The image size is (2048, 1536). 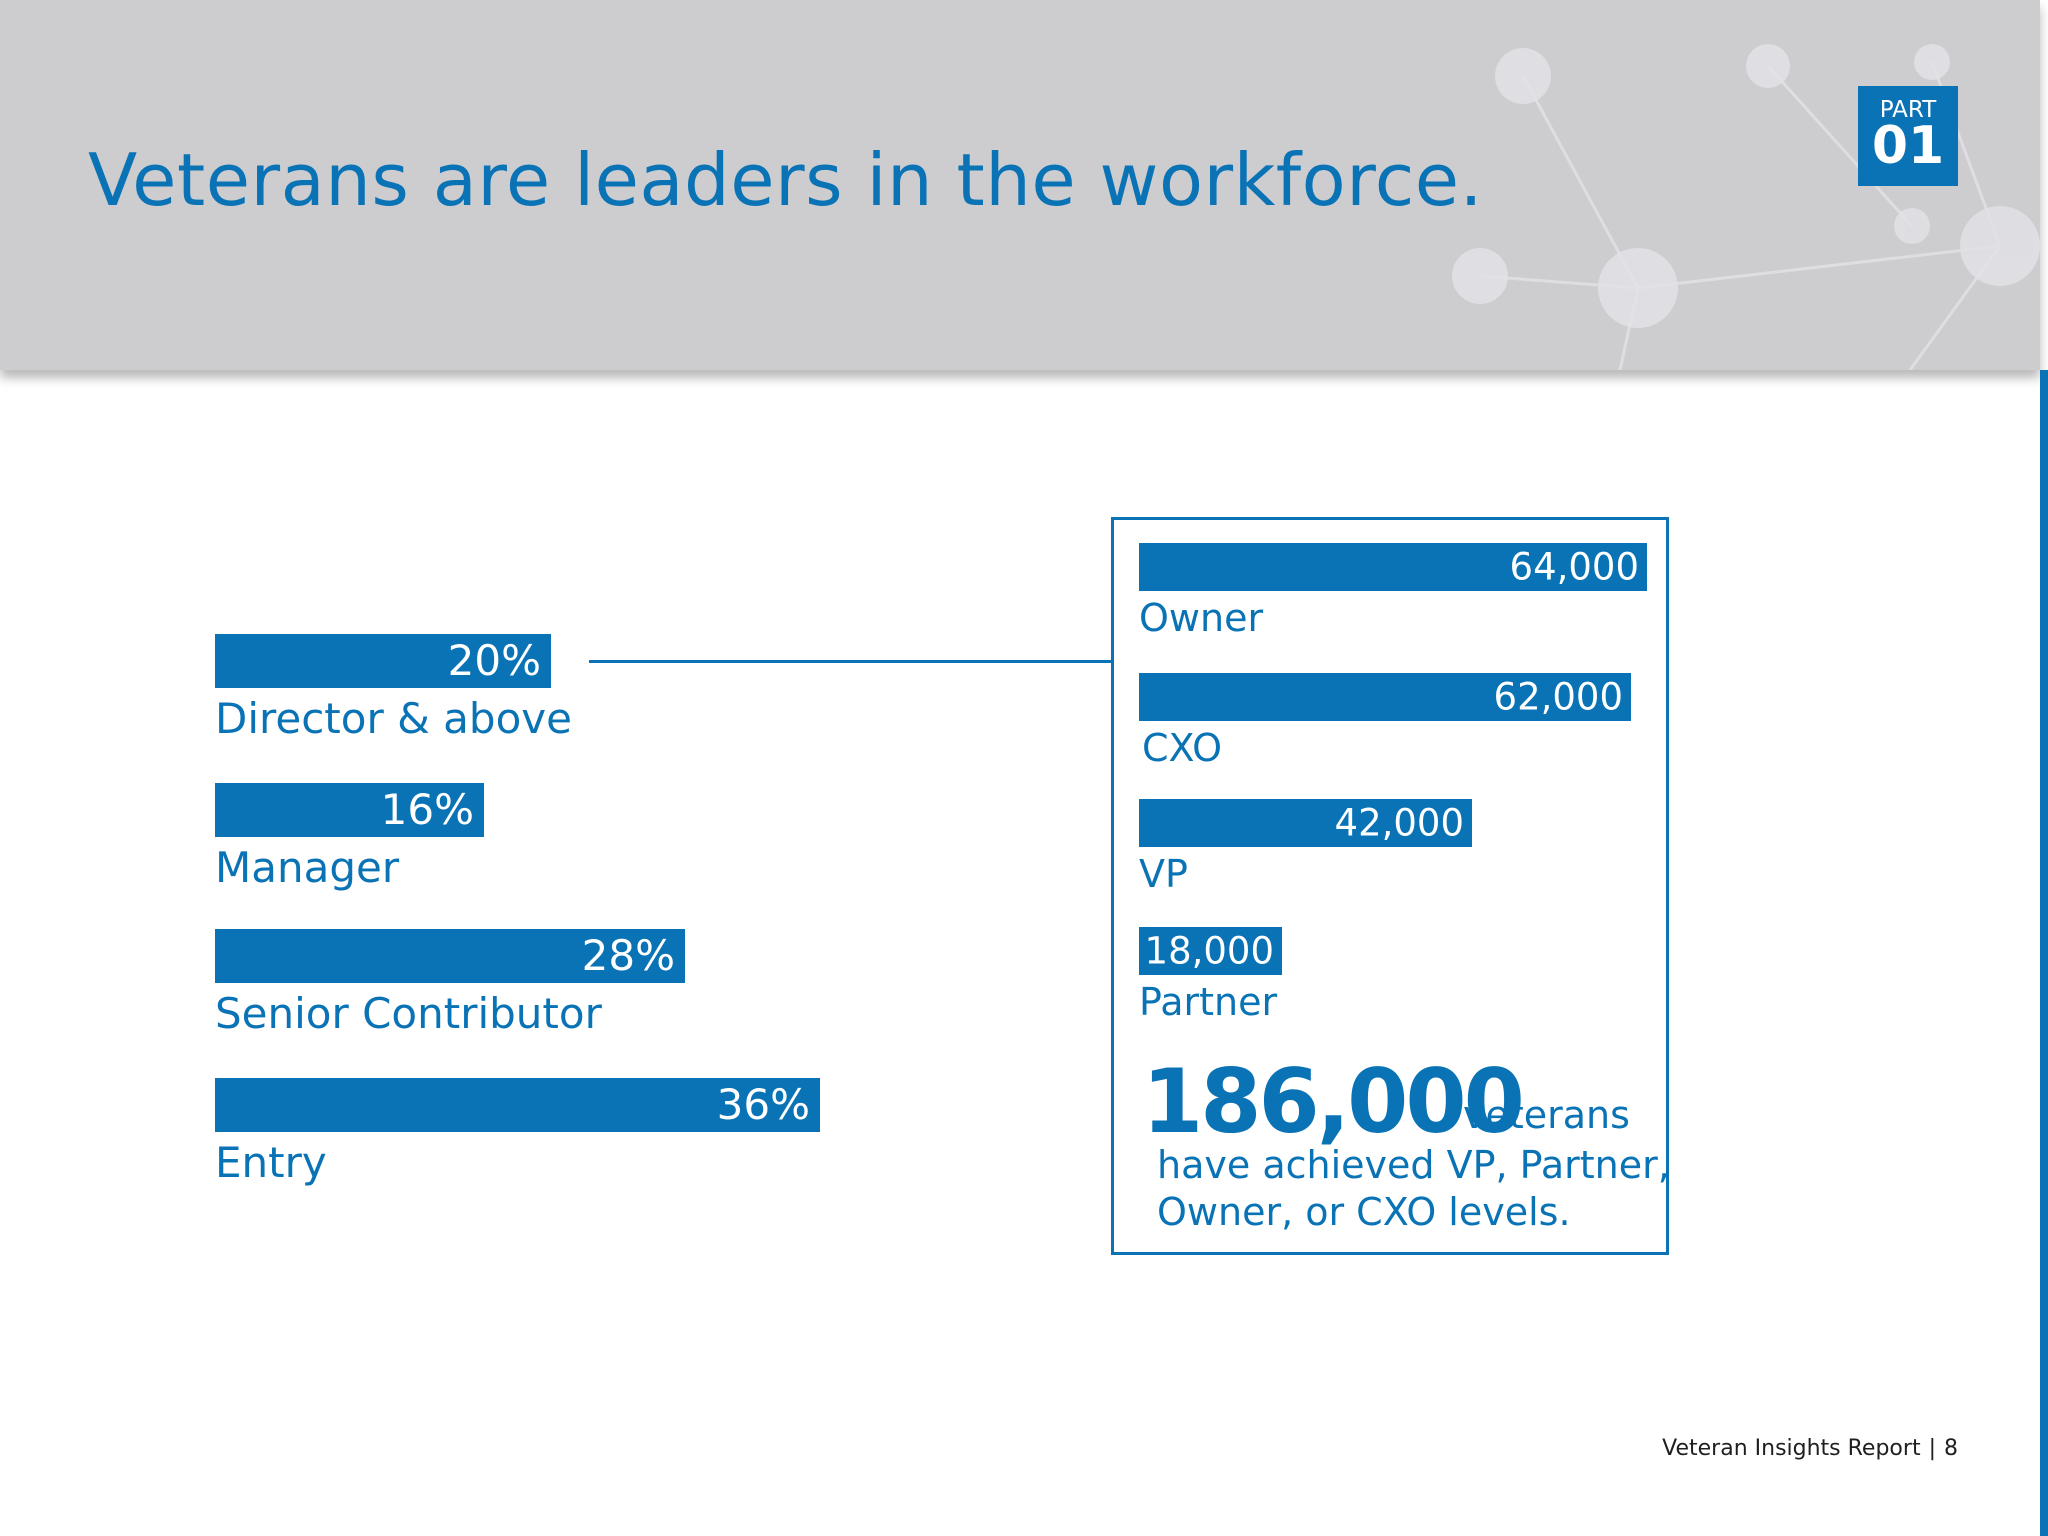 I want to click on right-bar-value-label: 62,000, so click(x=1558, y=697).